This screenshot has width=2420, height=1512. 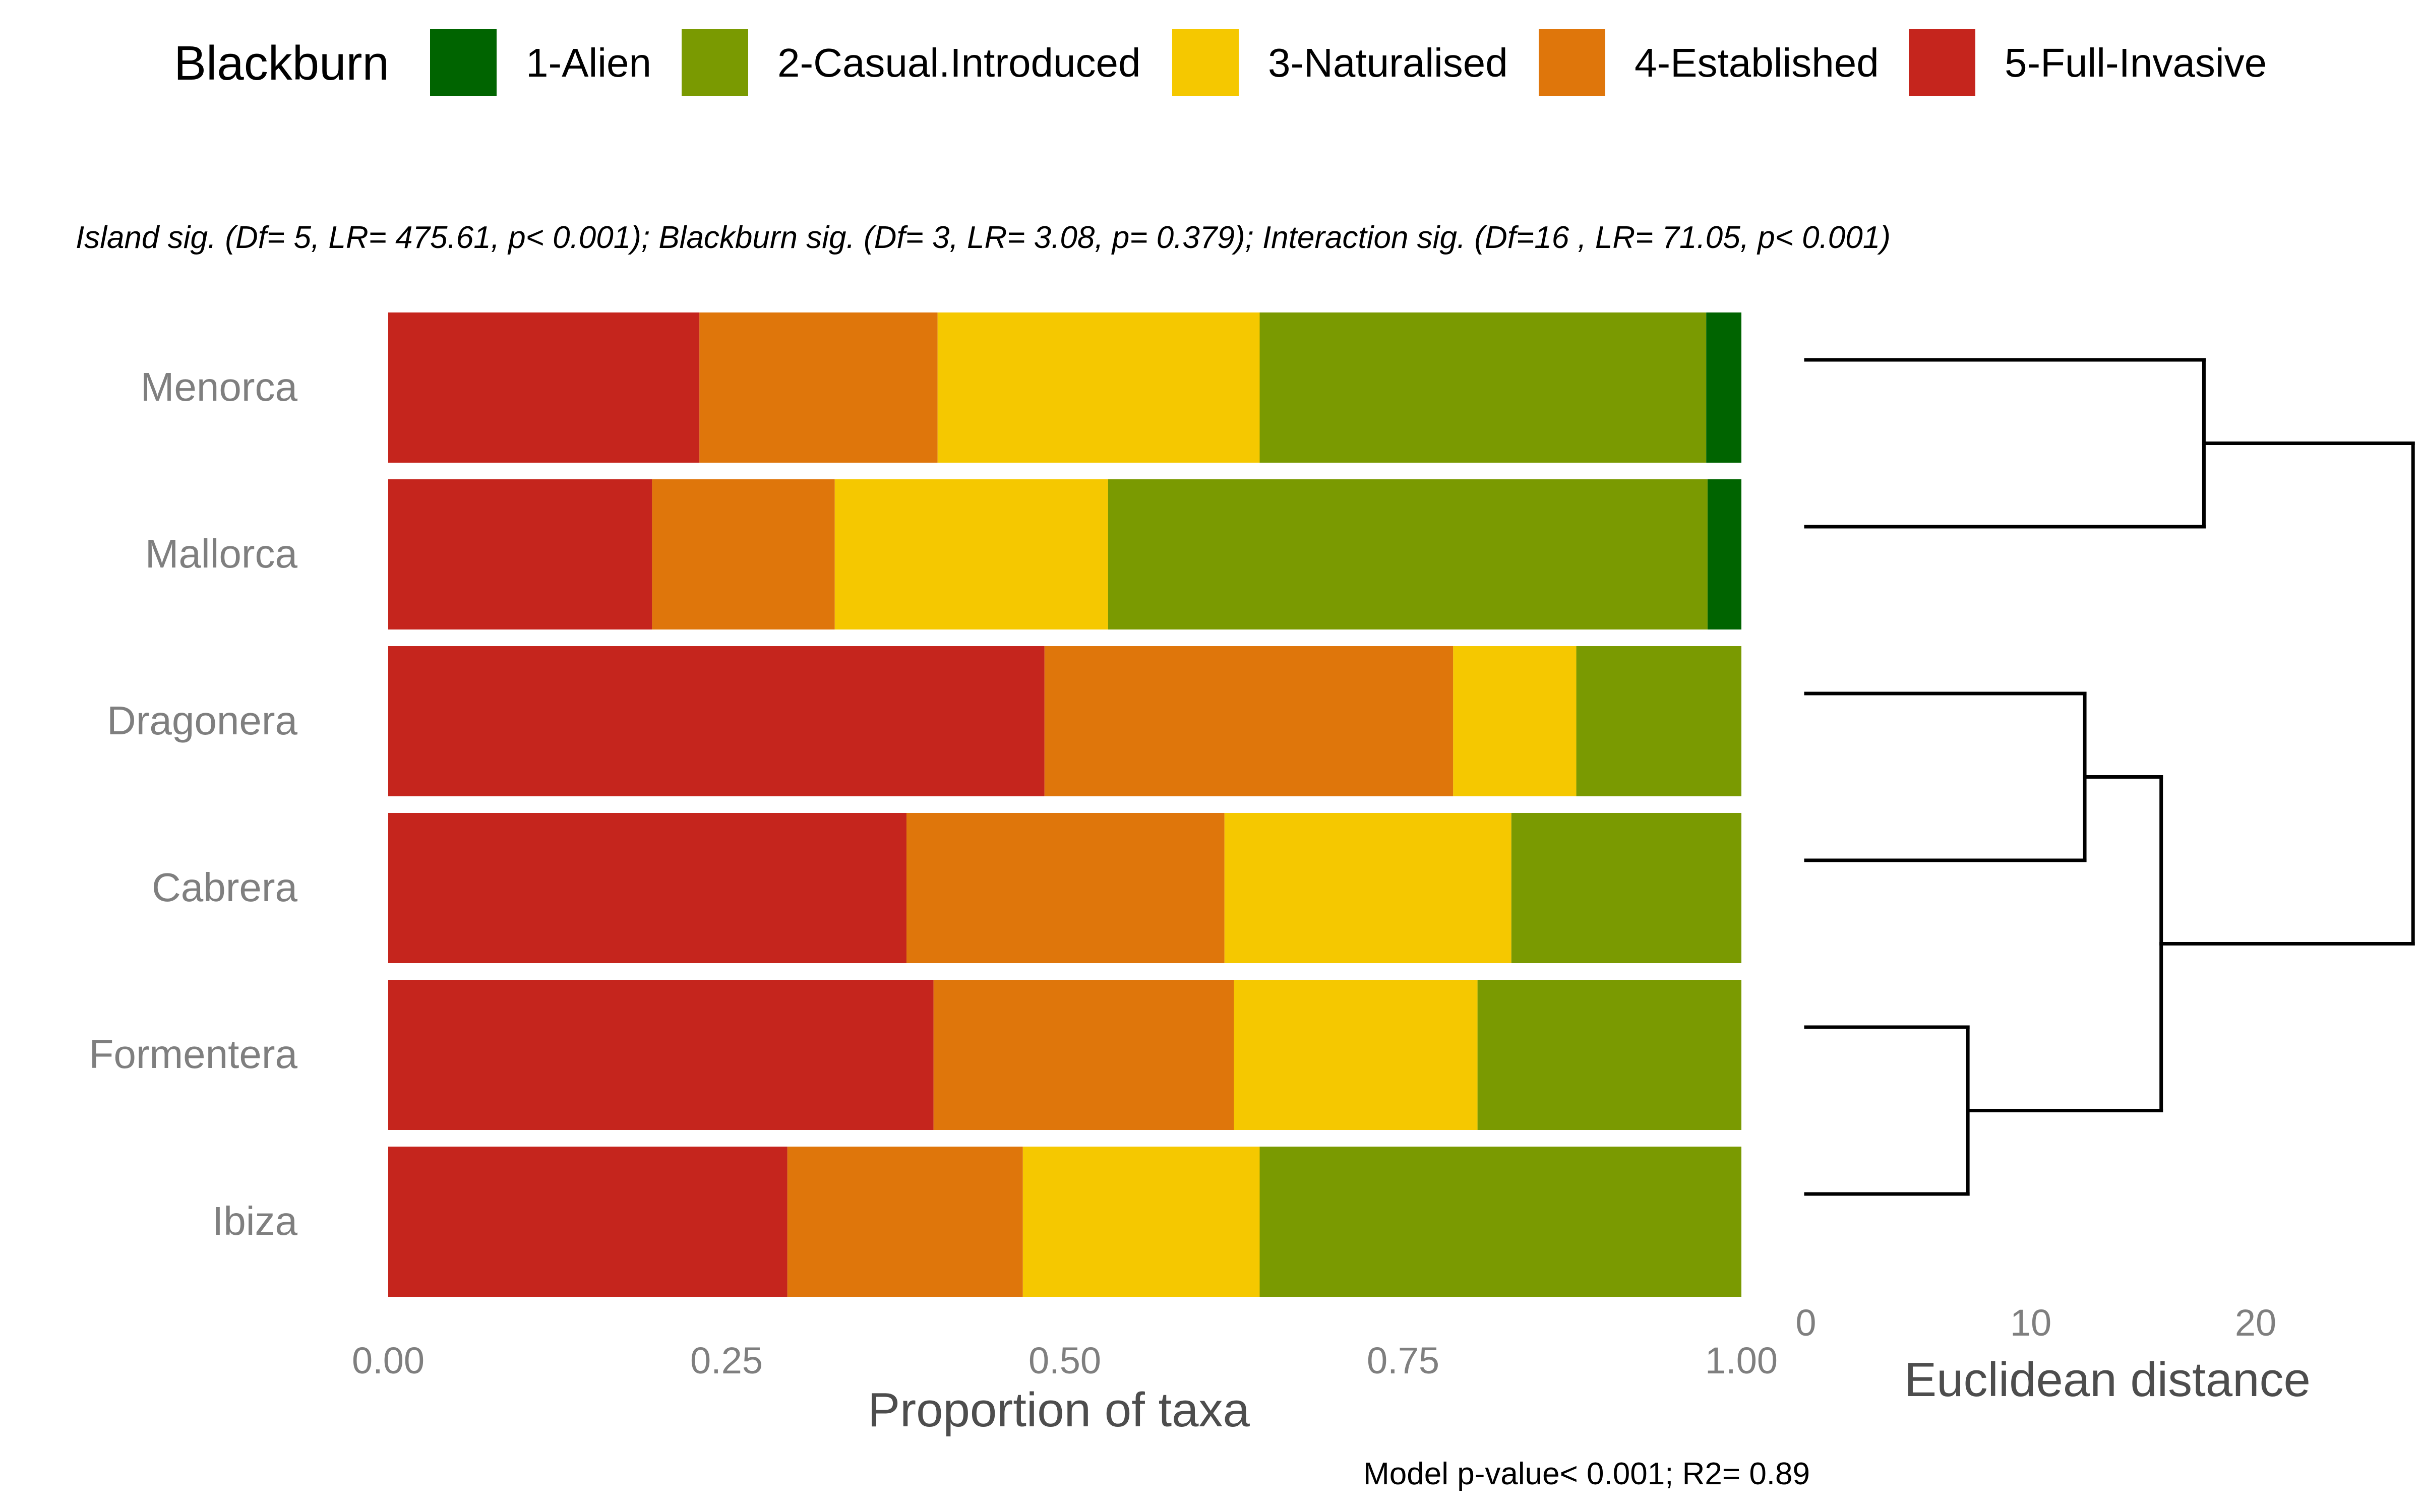 I want to click on island-label-dragonera: Dragonera, so click(x=202, y=720).